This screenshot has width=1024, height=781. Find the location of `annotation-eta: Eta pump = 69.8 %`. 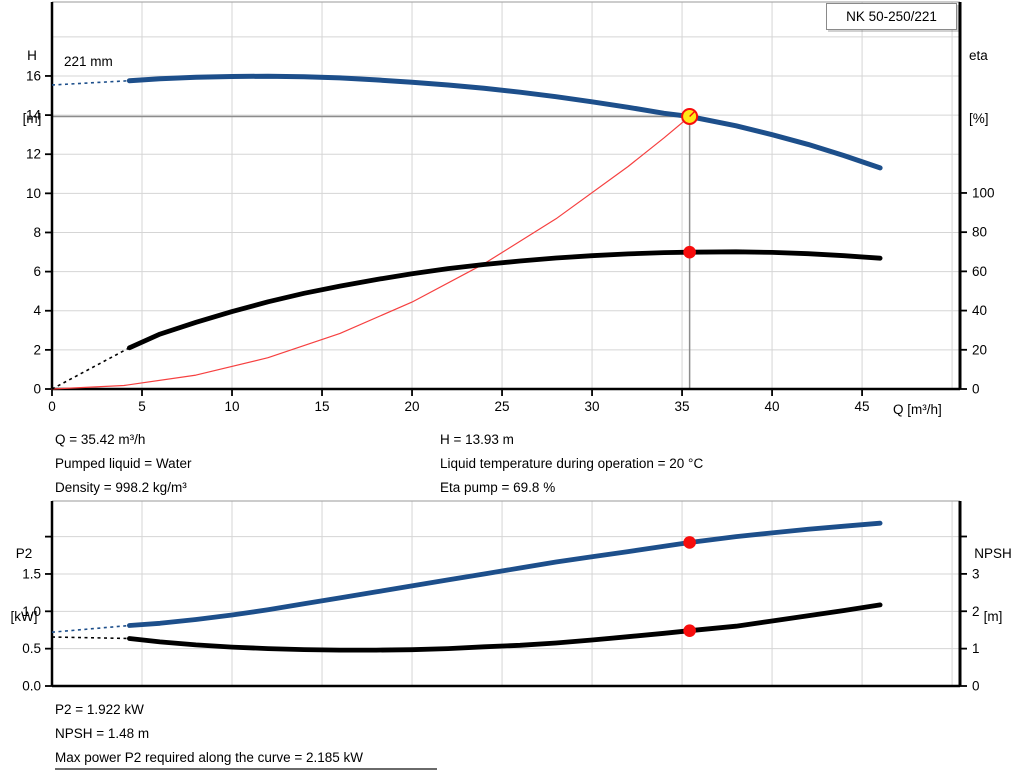

annotation-eta: Eta pump = 69.8 % is located at coordinates (498, 487).